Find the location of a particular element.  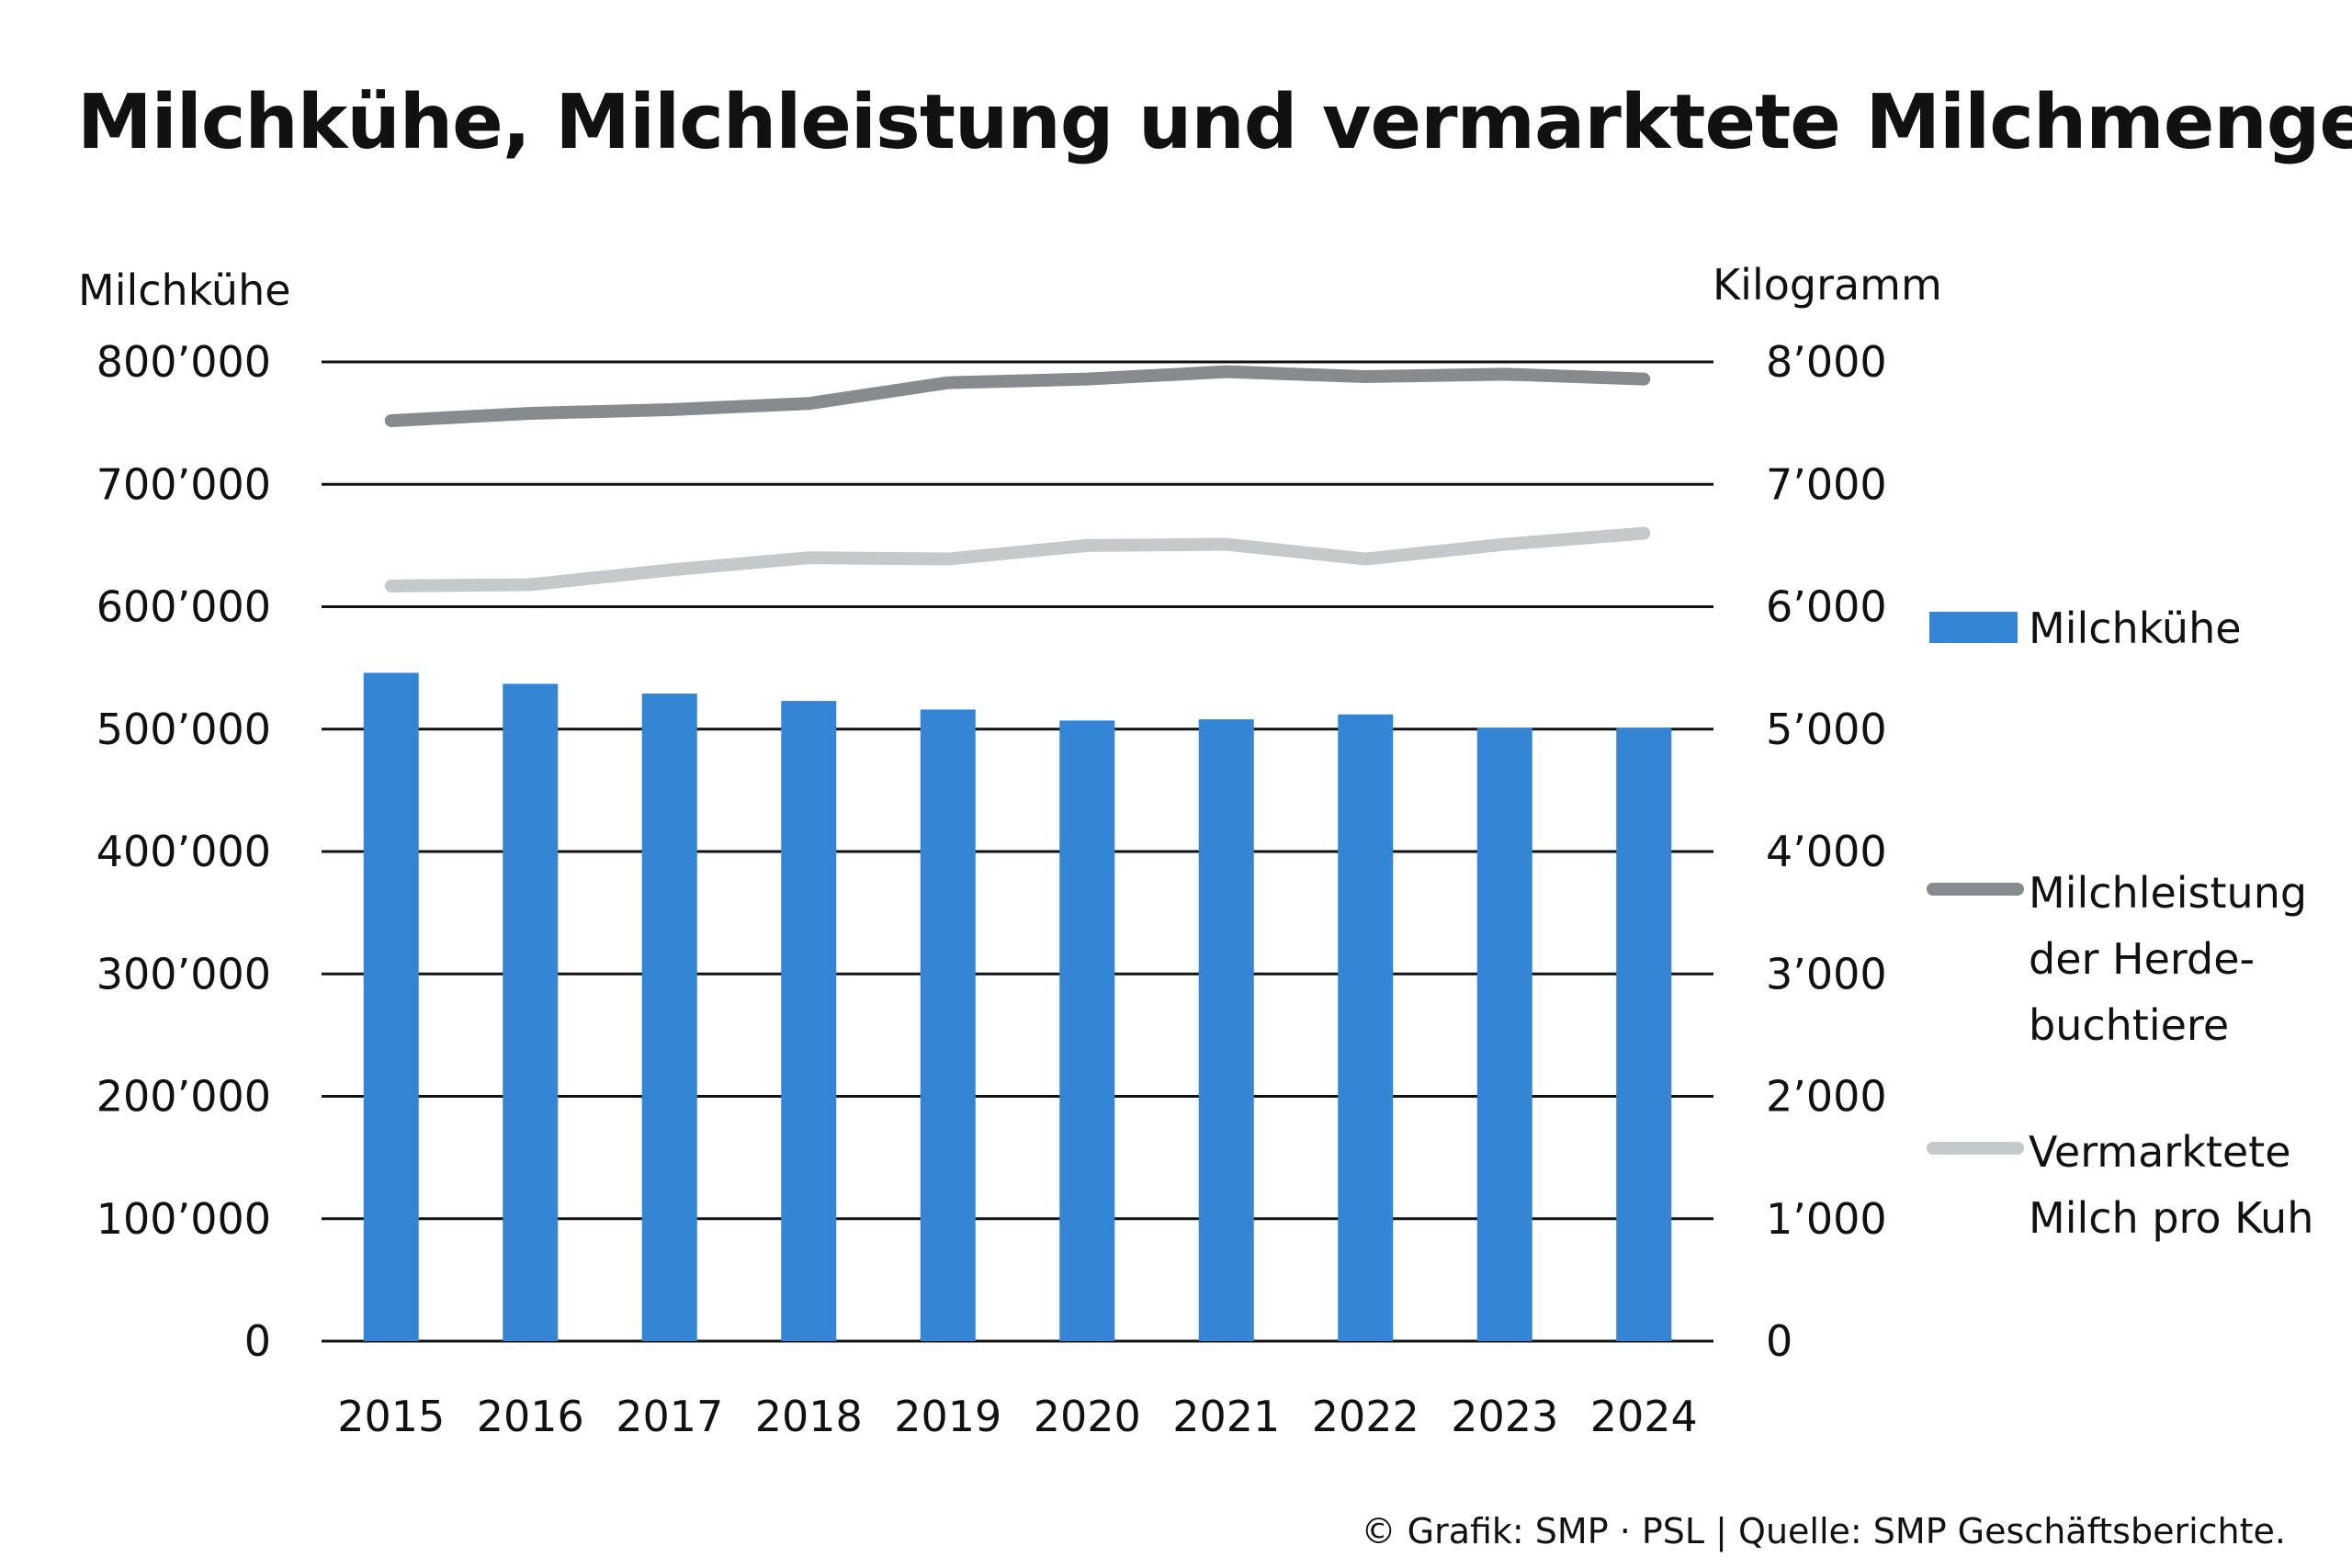

right-tick-label: 3’000 is located at coordinates (1827, 974).